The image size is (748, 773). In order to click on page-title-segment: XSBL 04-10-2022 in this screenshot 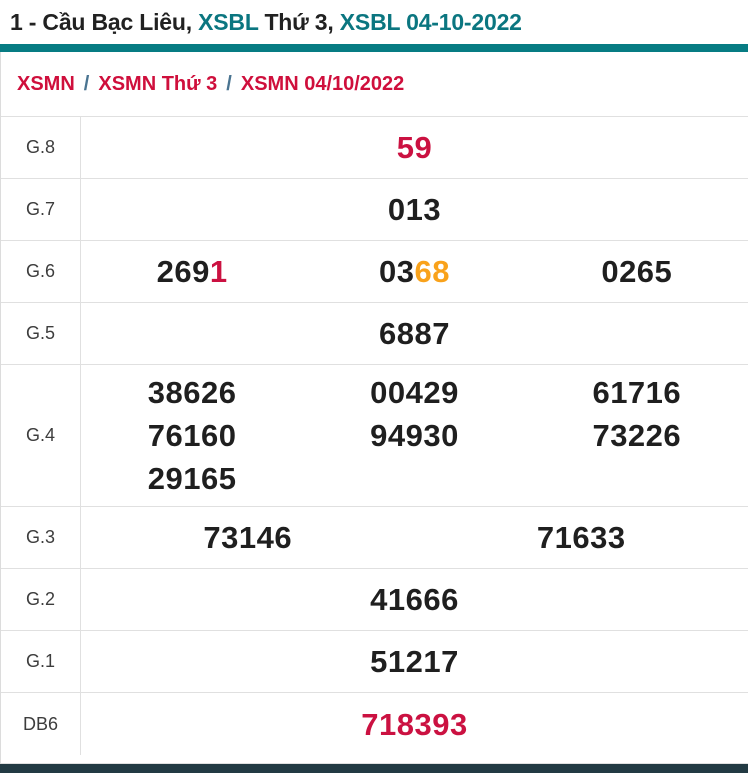, I will do `click(430, 21)`.